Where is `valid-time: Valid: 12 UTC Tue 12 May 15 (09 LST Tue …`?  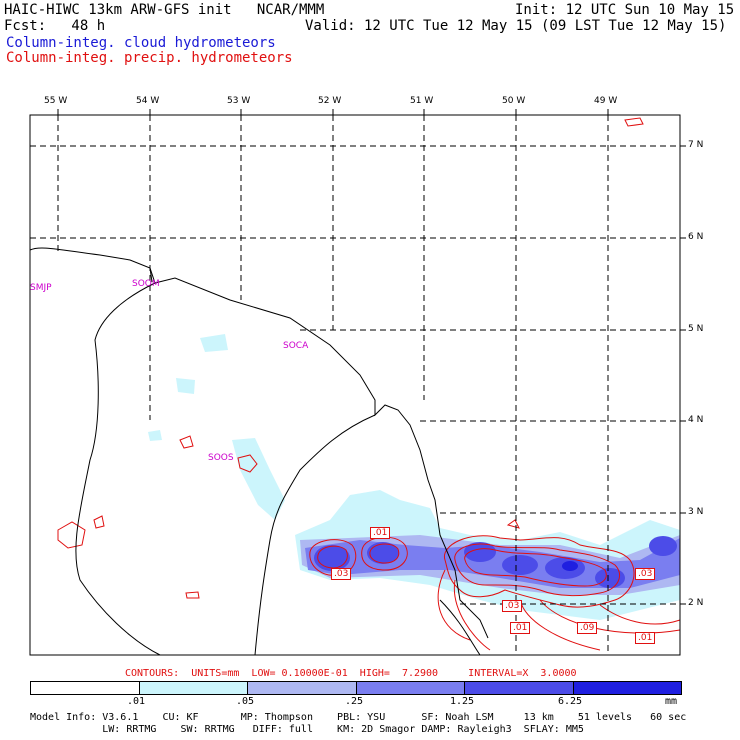 valid-time: Valid: 12 UTC Tue 12 May 15 (09 LST Tue … is located at coordinates (516, 26).